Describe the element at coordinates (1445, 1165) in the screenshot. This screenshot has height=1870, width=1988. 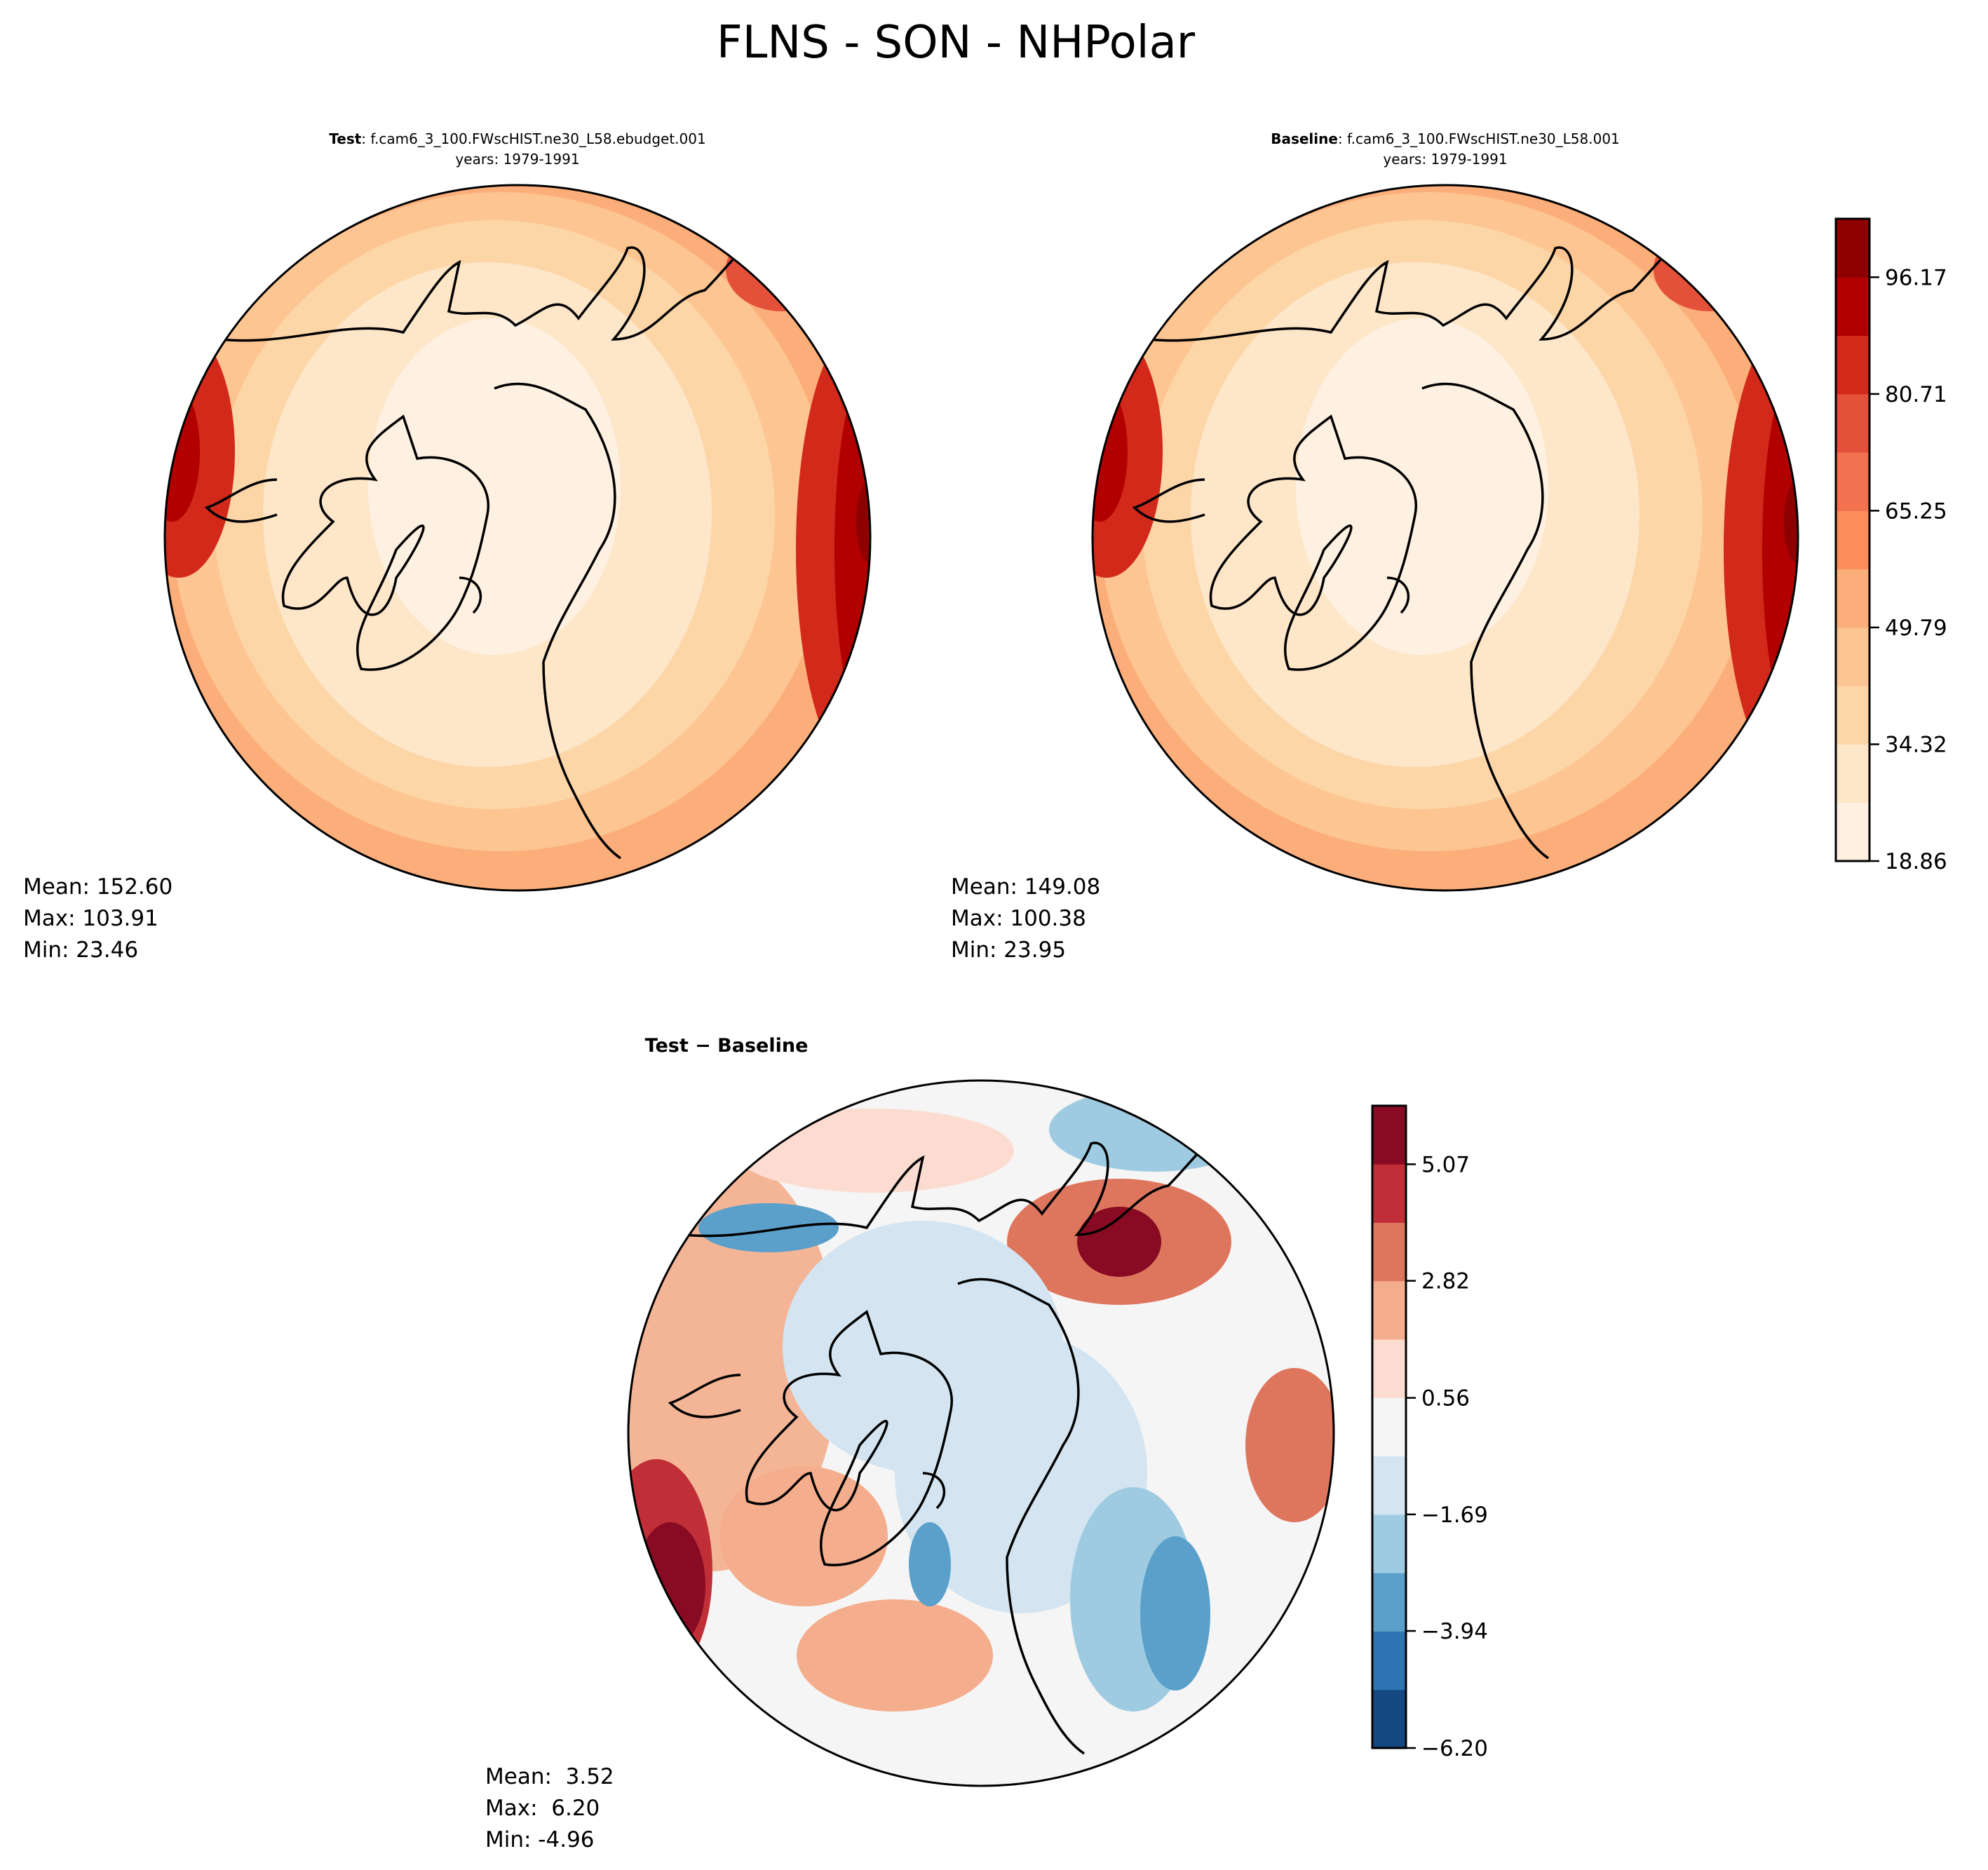
I see `colorbar-tick-label: 5.07` at that location.